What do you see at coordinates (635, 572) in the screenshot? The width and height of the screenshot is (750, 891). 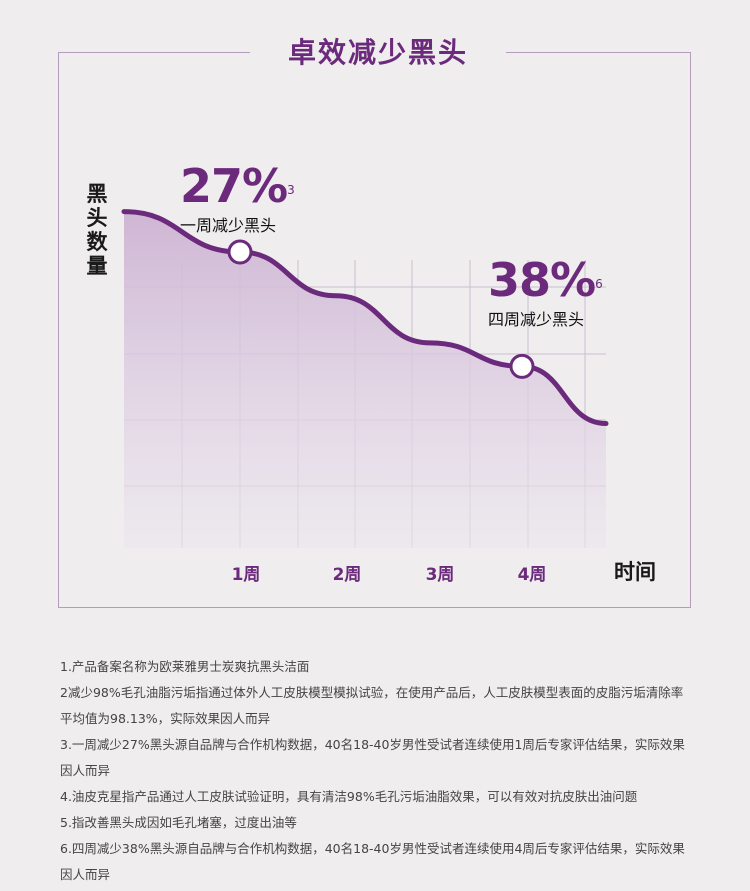 I see `x-axis-label: 时间` at bounding box center [635, 572].